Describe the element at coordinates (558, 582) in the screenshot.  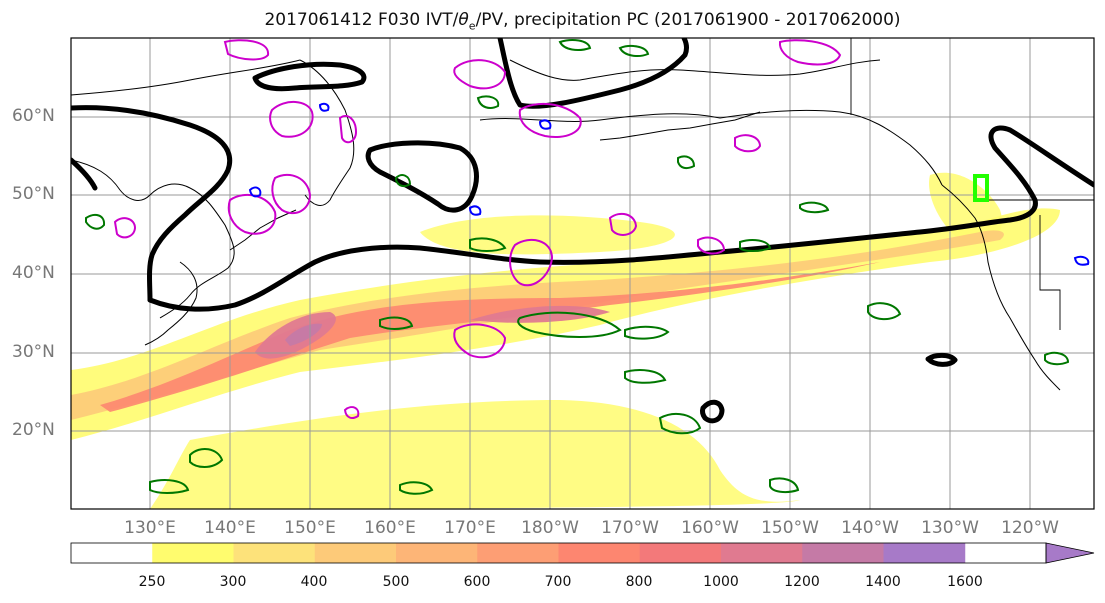
I see `colorbar-tick-700: 700` at that location.